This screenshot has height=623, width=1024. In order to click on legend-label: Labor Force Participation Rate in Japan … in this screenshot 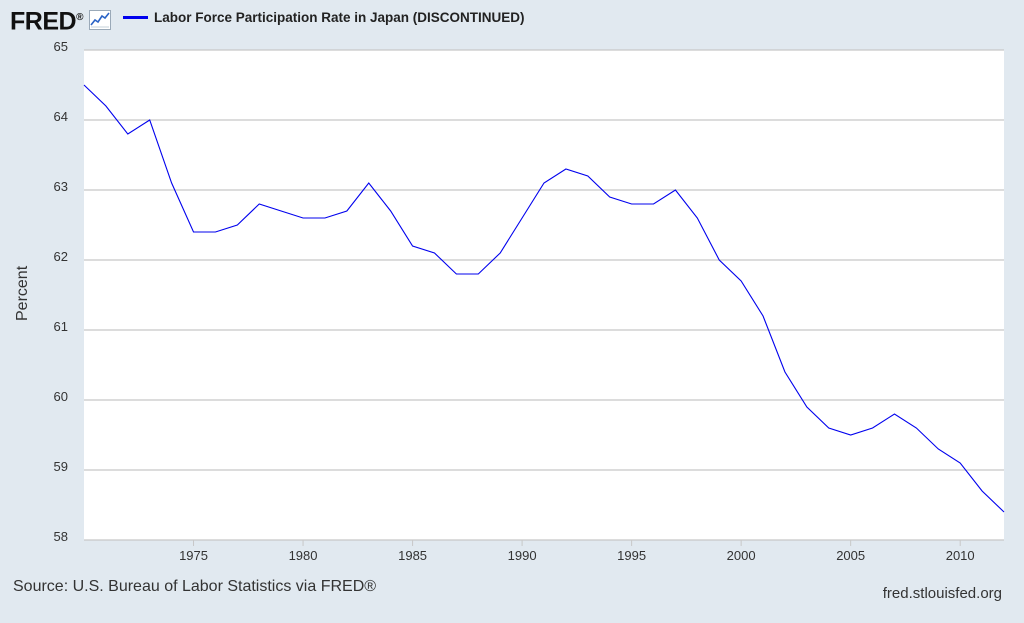, I will do `click(339, 17)`.